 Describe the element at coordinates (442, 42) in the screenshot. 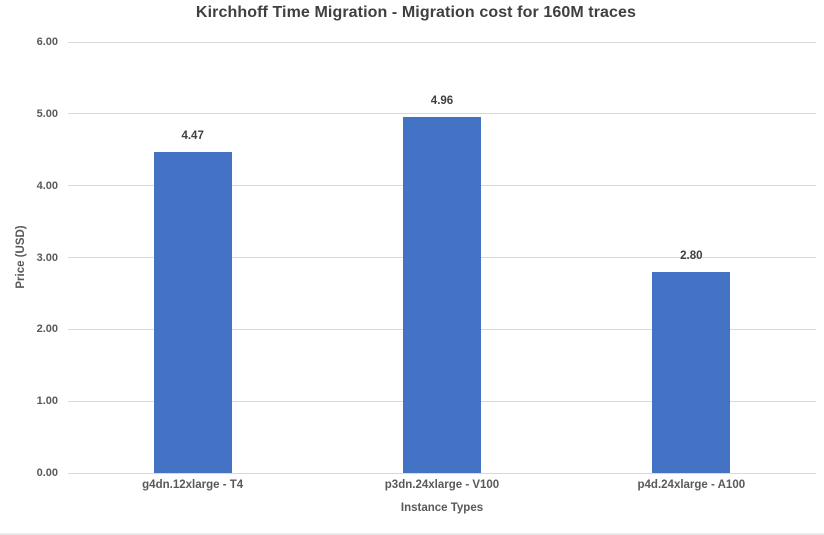

I see `gridline-y-6.00` at that location.